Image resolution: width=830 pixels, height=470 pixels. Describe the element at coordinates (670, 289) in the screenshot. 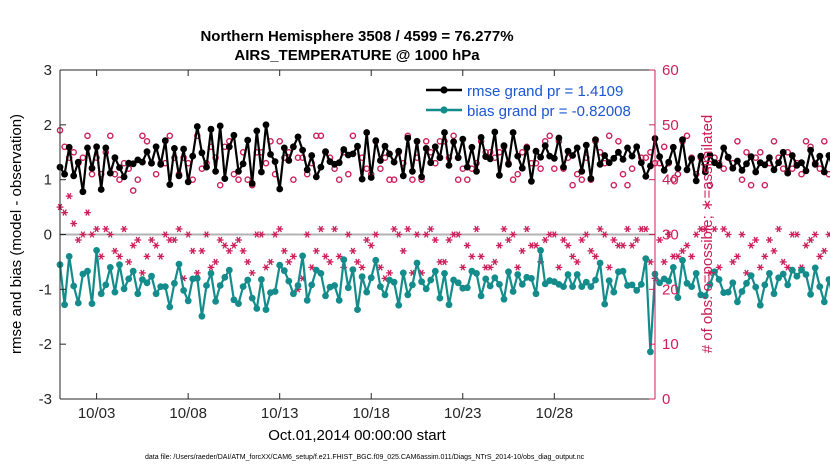

I see `y2-tick-label: 20` at that location.